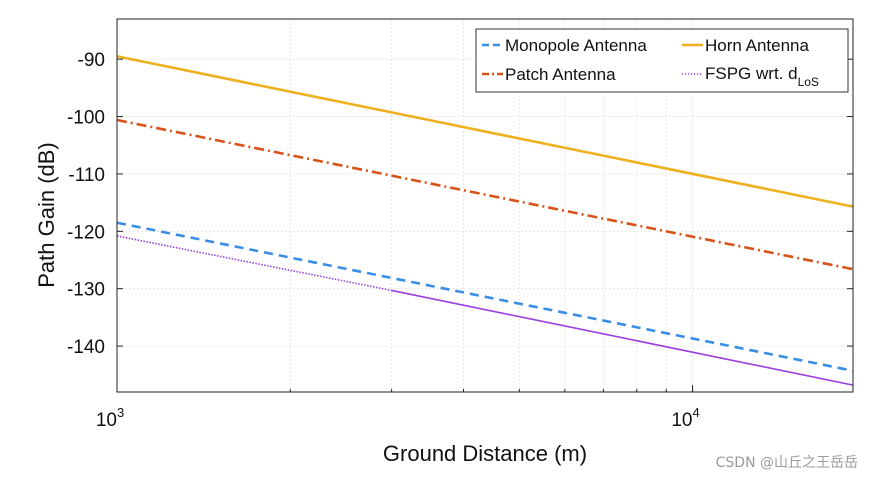 This screenshot has width=872, height=482. What do you see at coordinates (808, 82) in the screenshot?
I see `legend-label-fspg-subscript: LoS` at bounding box center [808, 82].